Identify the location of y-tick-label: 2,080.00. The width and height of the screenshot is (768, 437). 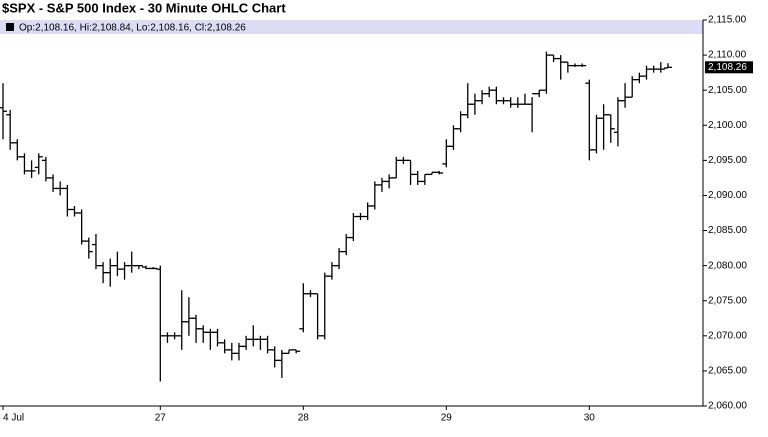
(727, 265).